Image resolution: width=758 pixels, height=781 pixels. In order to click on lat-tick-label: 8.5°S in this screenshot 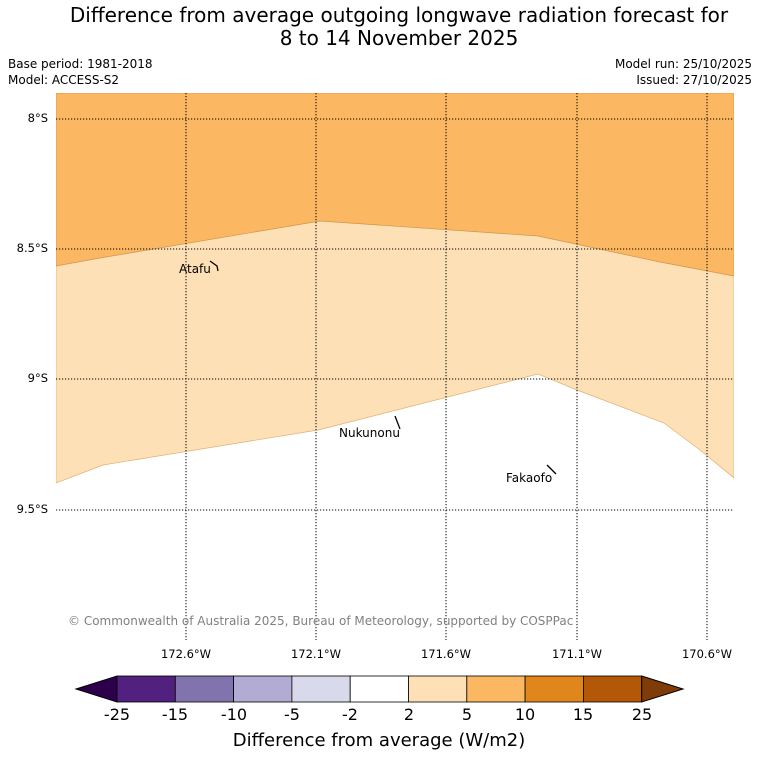, I will do `click(32, 248)`.